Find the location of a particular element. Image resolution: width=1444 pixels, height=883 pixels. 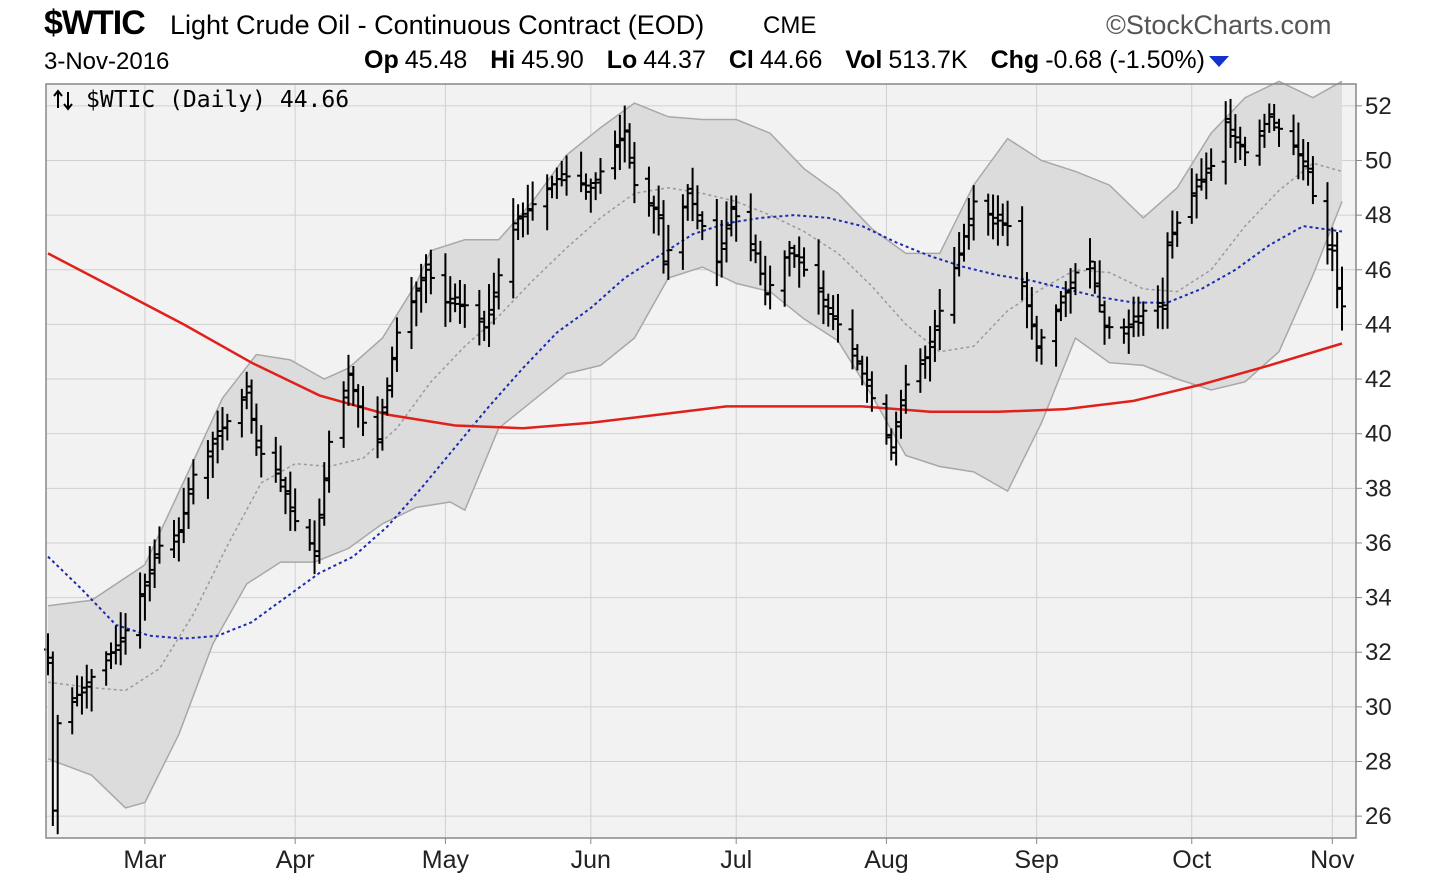

close-label: Cl is located at coordinates (741, 60).